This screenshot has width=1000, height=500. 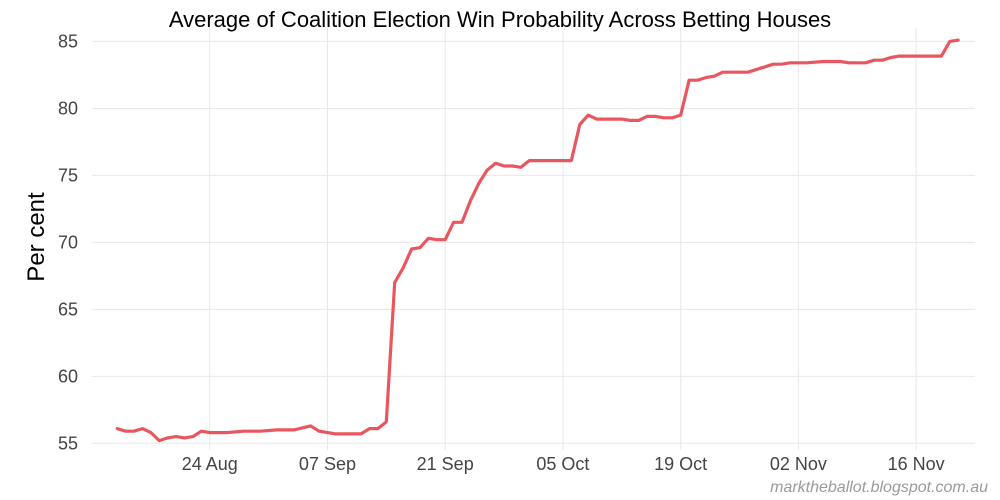 What do you see at coordinates (916, 464) in the screenshot?
I see `x-tick-label: 16 Nov` at bounding box center [916, 464].